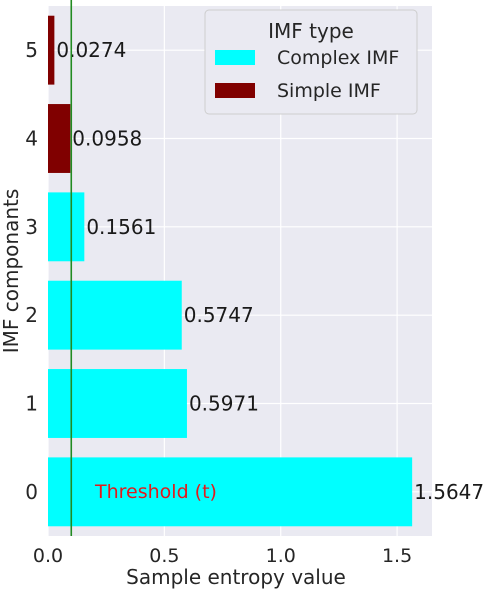  What do you see at coordinates (31, 50) in the screenshot?
I see `y-tick-label: 5` at bounding box center [31, 50].